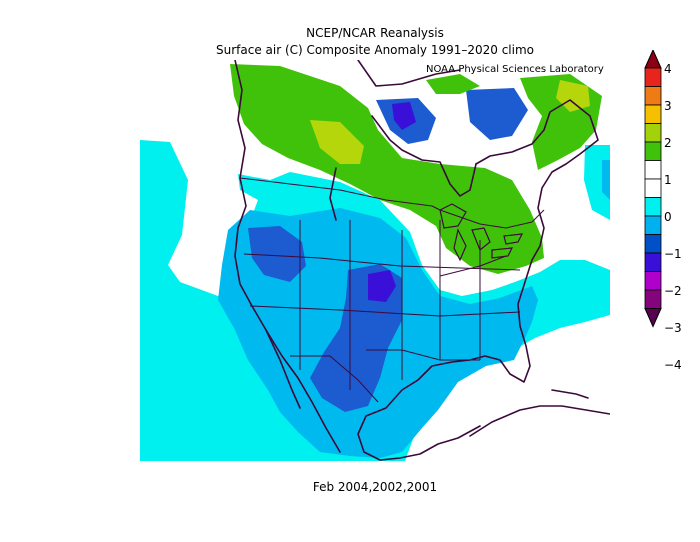  I want to click on colorbar-label-minus4: −4, so click(673, 365).